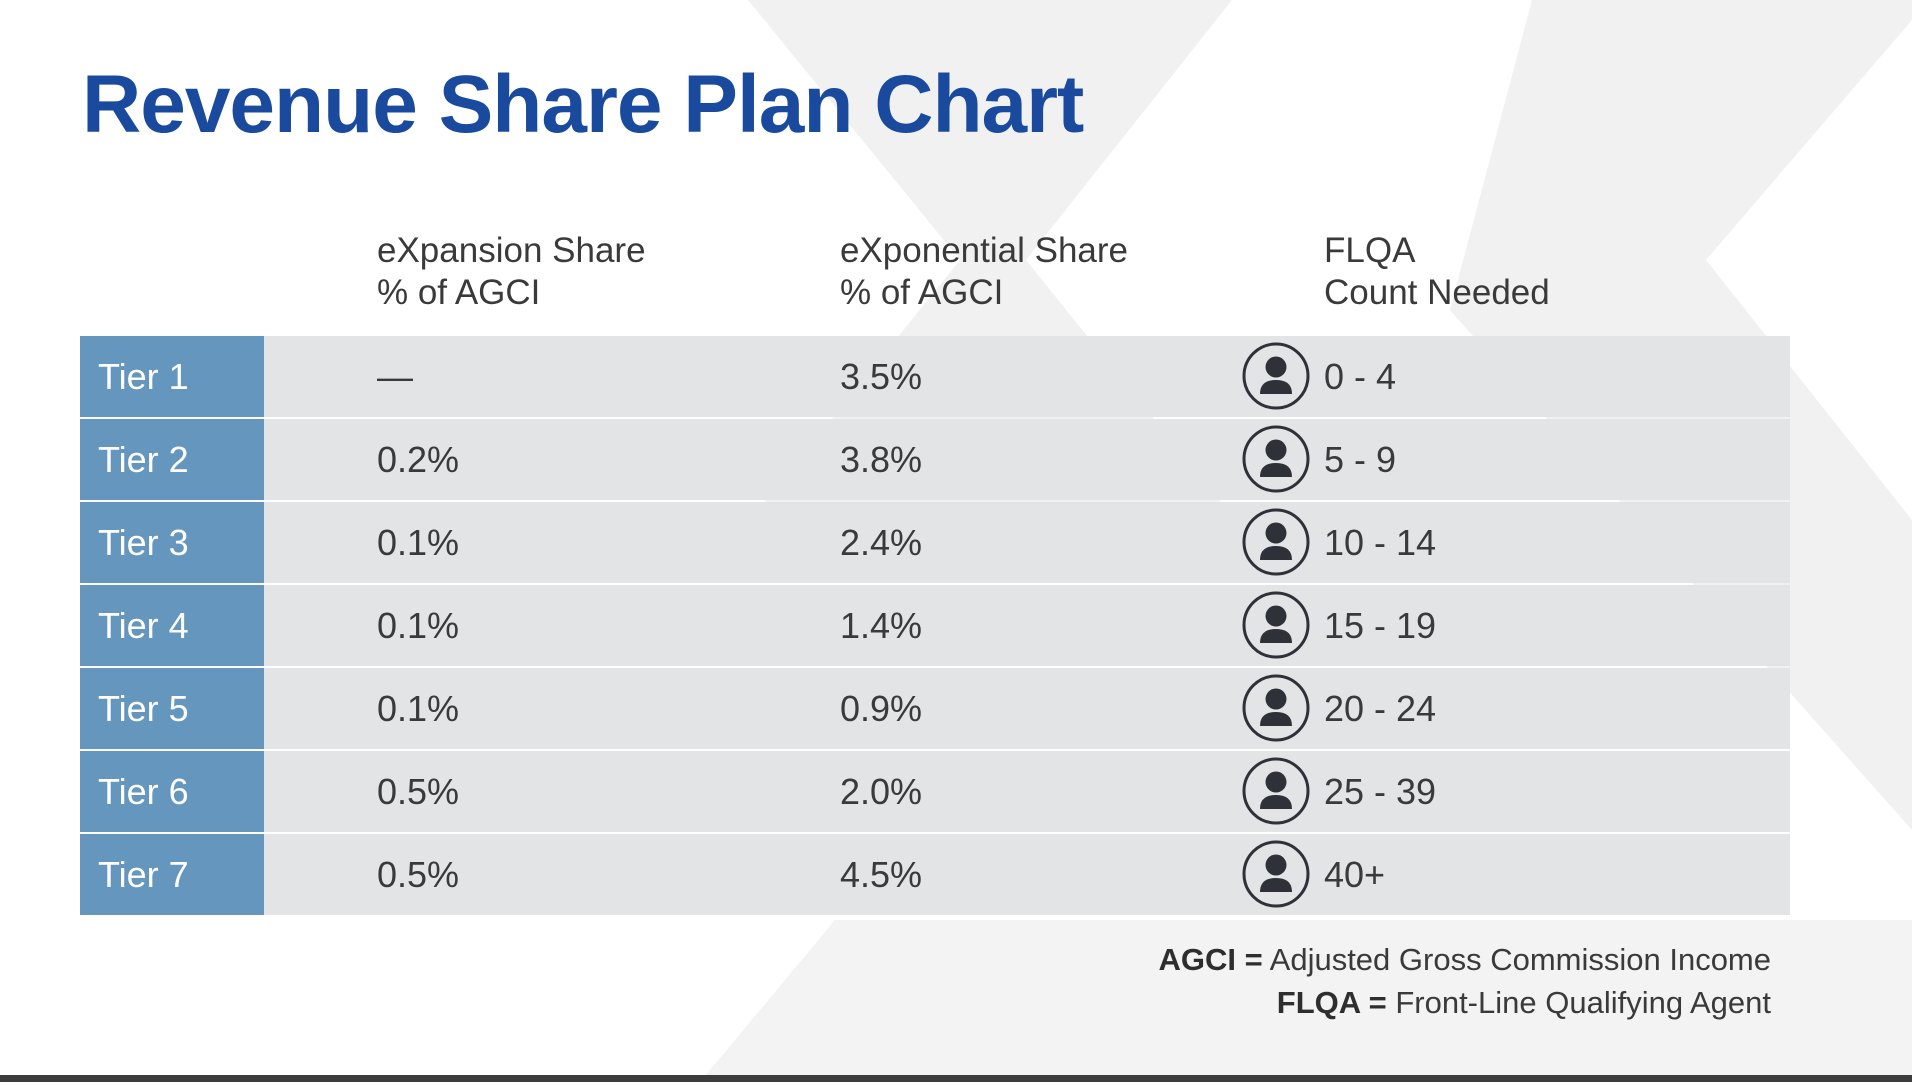 Image resolution: width=1912 pixels, height=1082 pixels. What do you see at coordinates (172, 791) in the screenshot?
I see `tier-label: Tier 6` at bounding box center [172, 791].